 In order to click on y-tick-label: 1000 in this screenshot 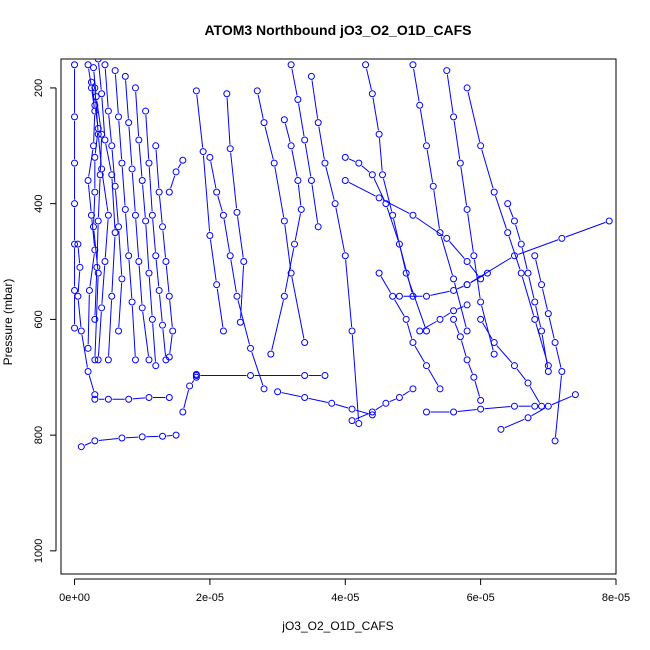, I will do `click(39, 551)`.